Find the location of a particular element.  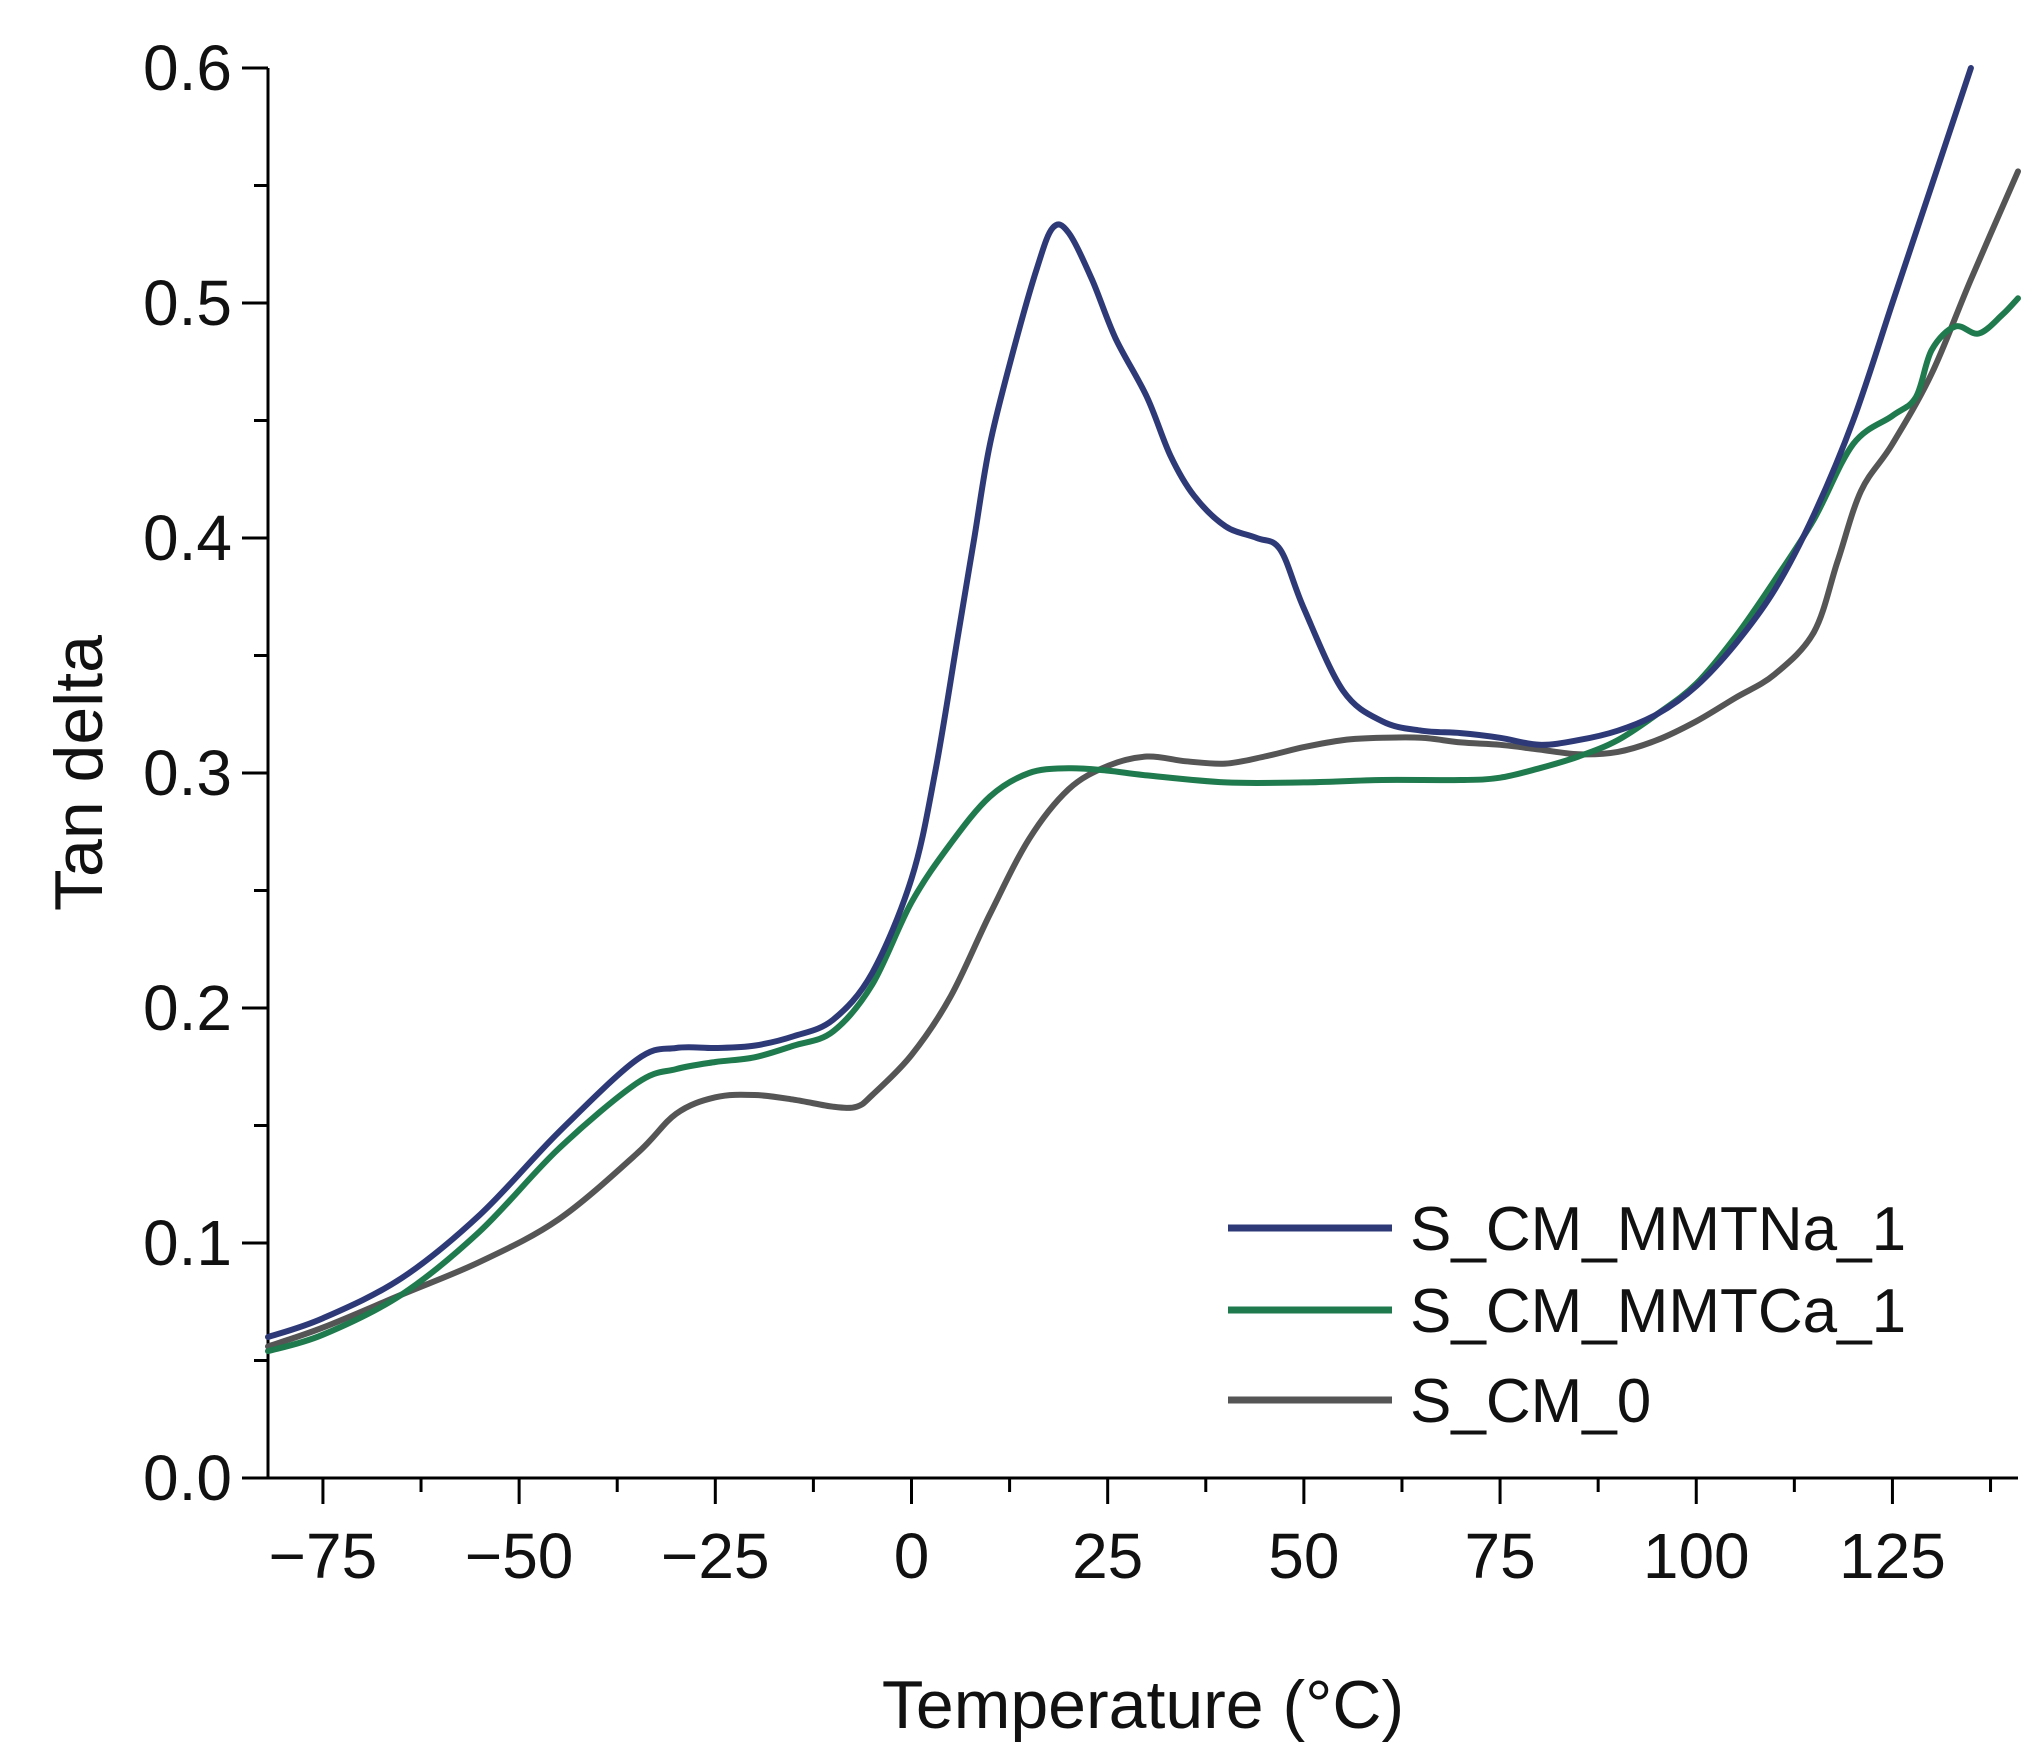

x-tick-label: −25 is located at coordinates (715, 1556).